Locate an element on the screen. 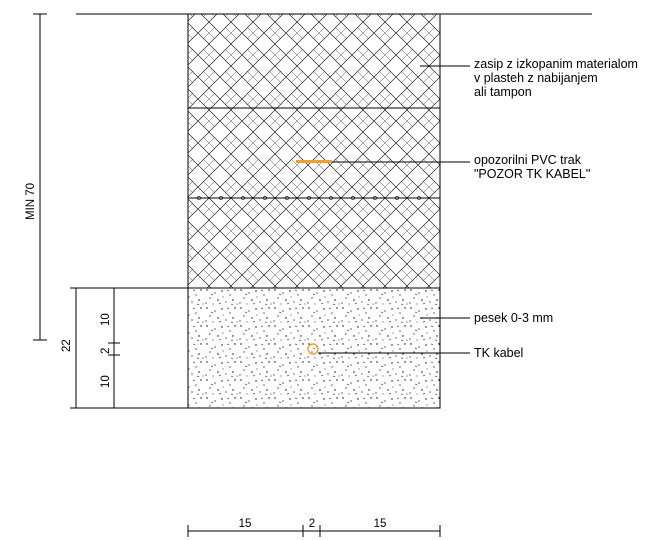 The width and height of the screenshot is (671, 540). backfill-label-2: v plasteh z nabijanjem is located at coordinates (536, 78).